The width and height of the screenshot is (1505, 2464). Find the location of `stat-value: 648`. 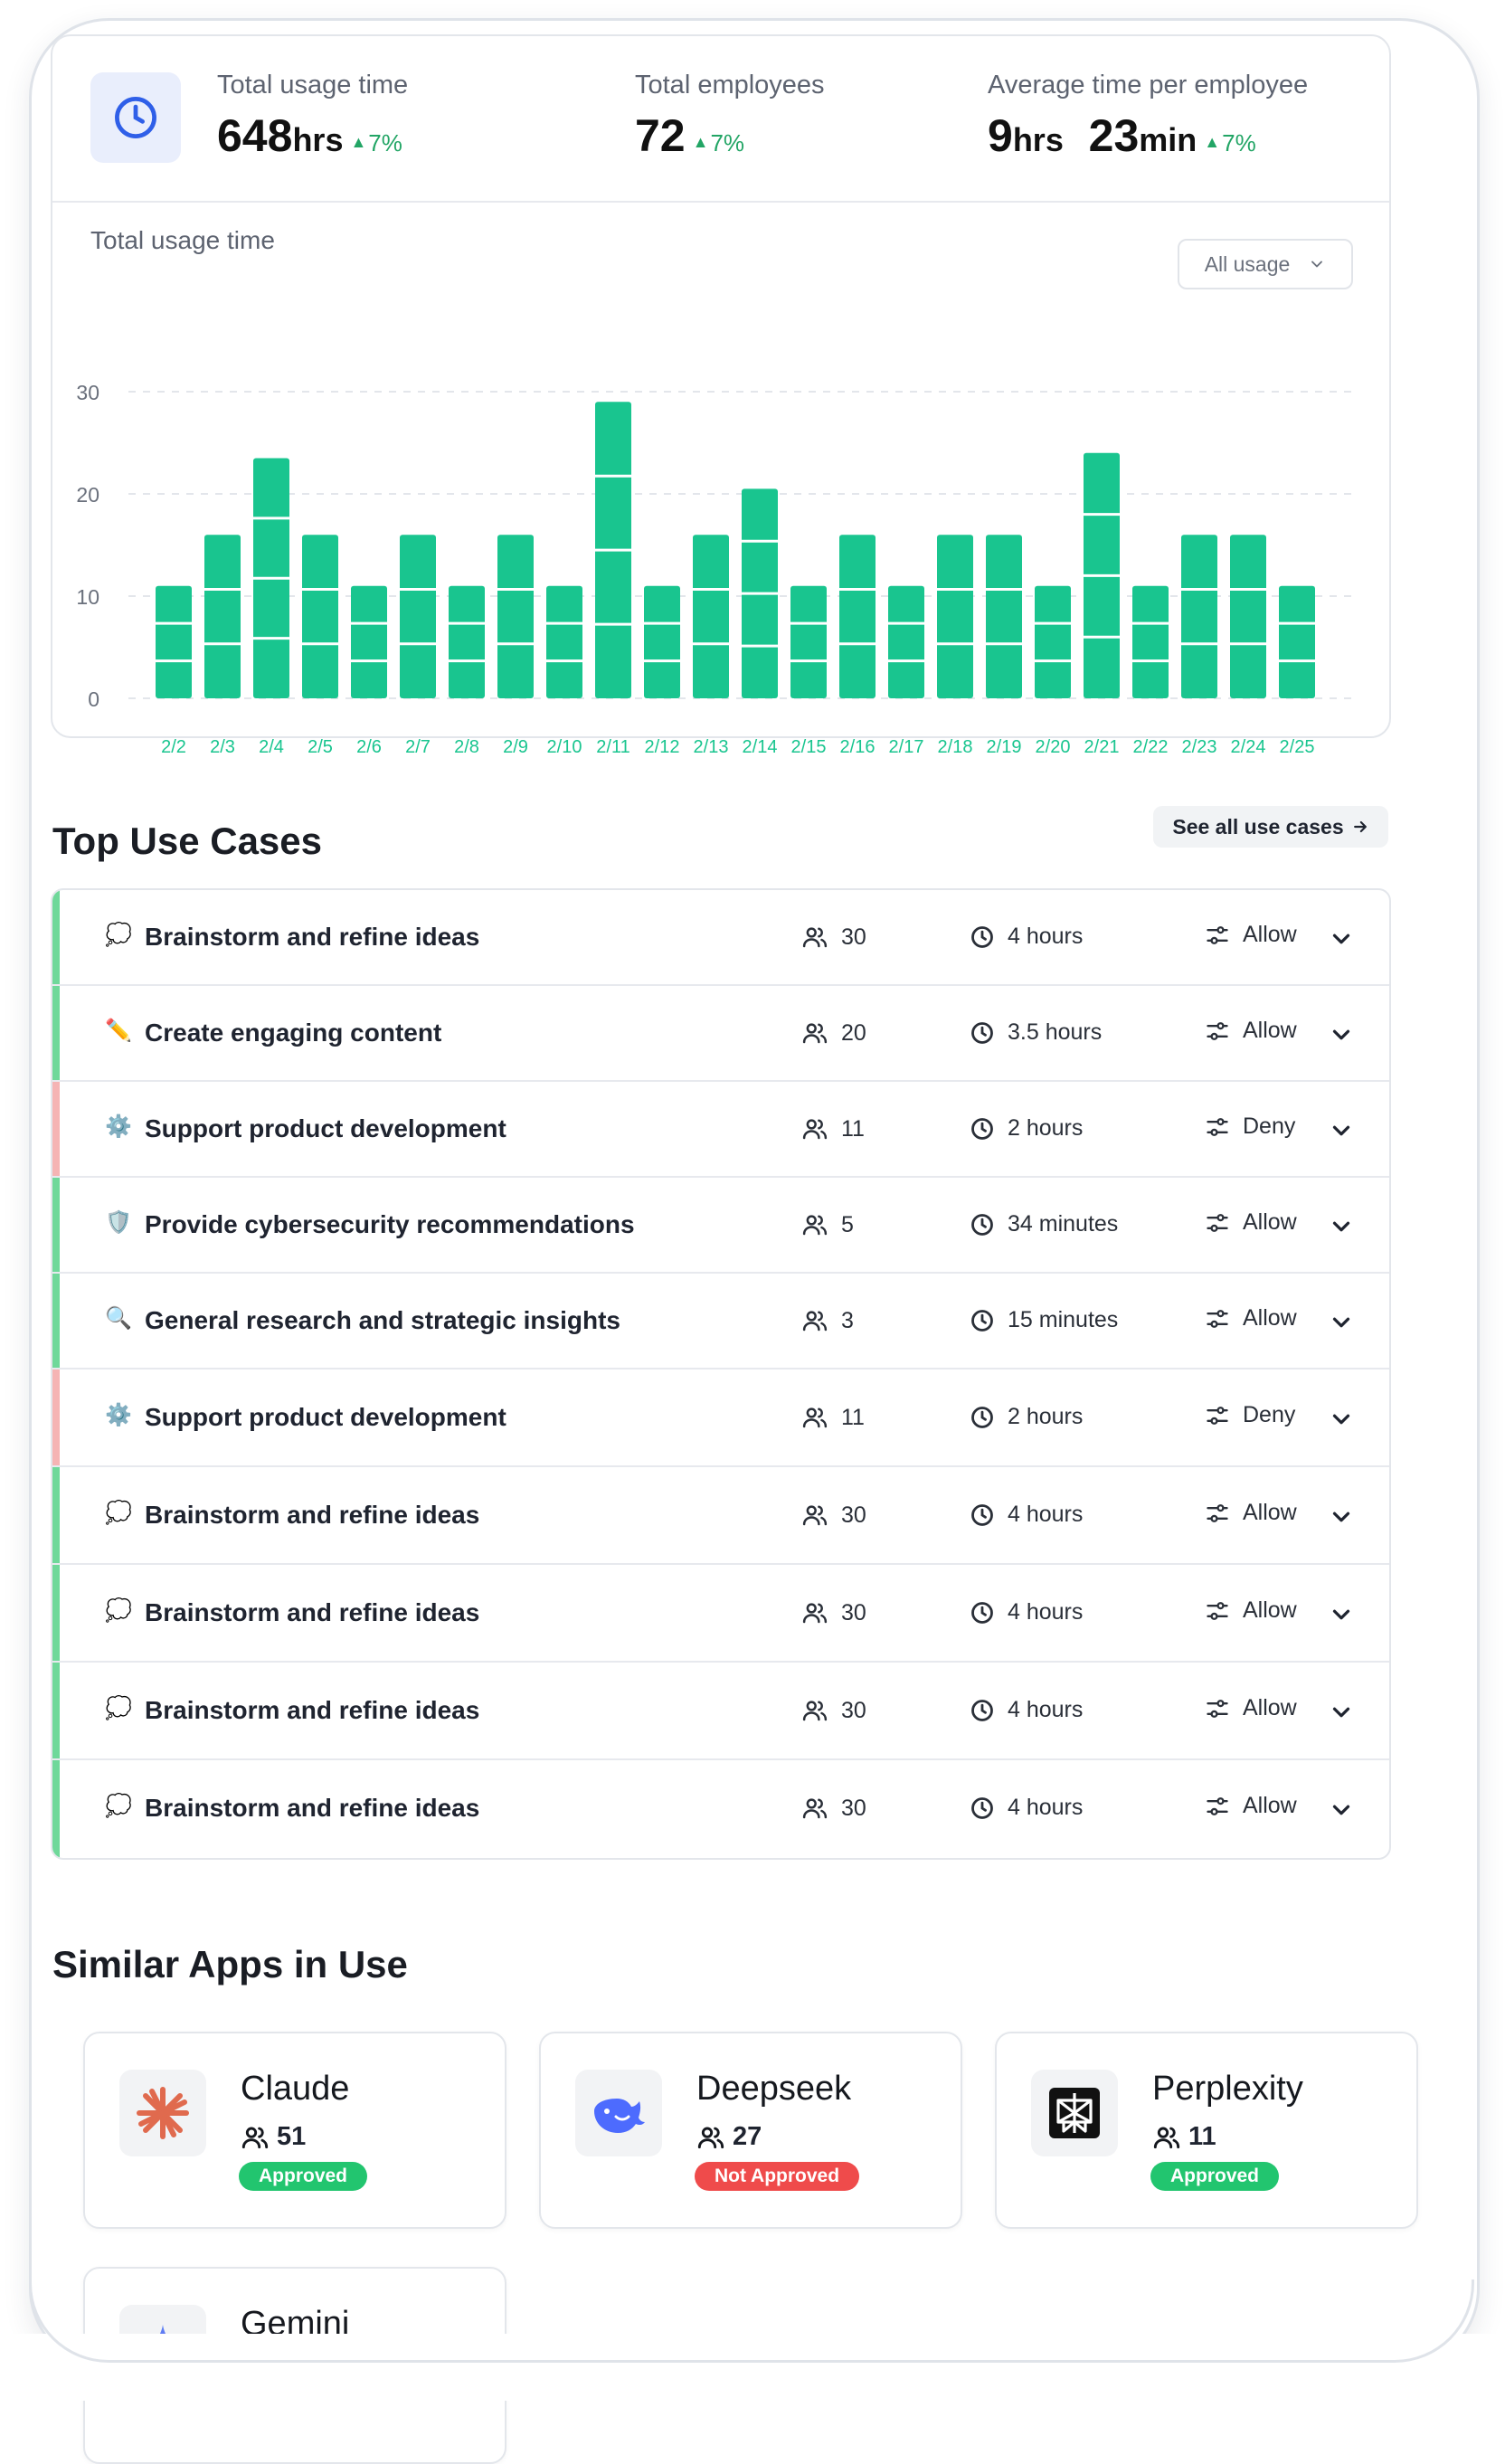

stat-value: 648 is located at coordinates (255, 135).